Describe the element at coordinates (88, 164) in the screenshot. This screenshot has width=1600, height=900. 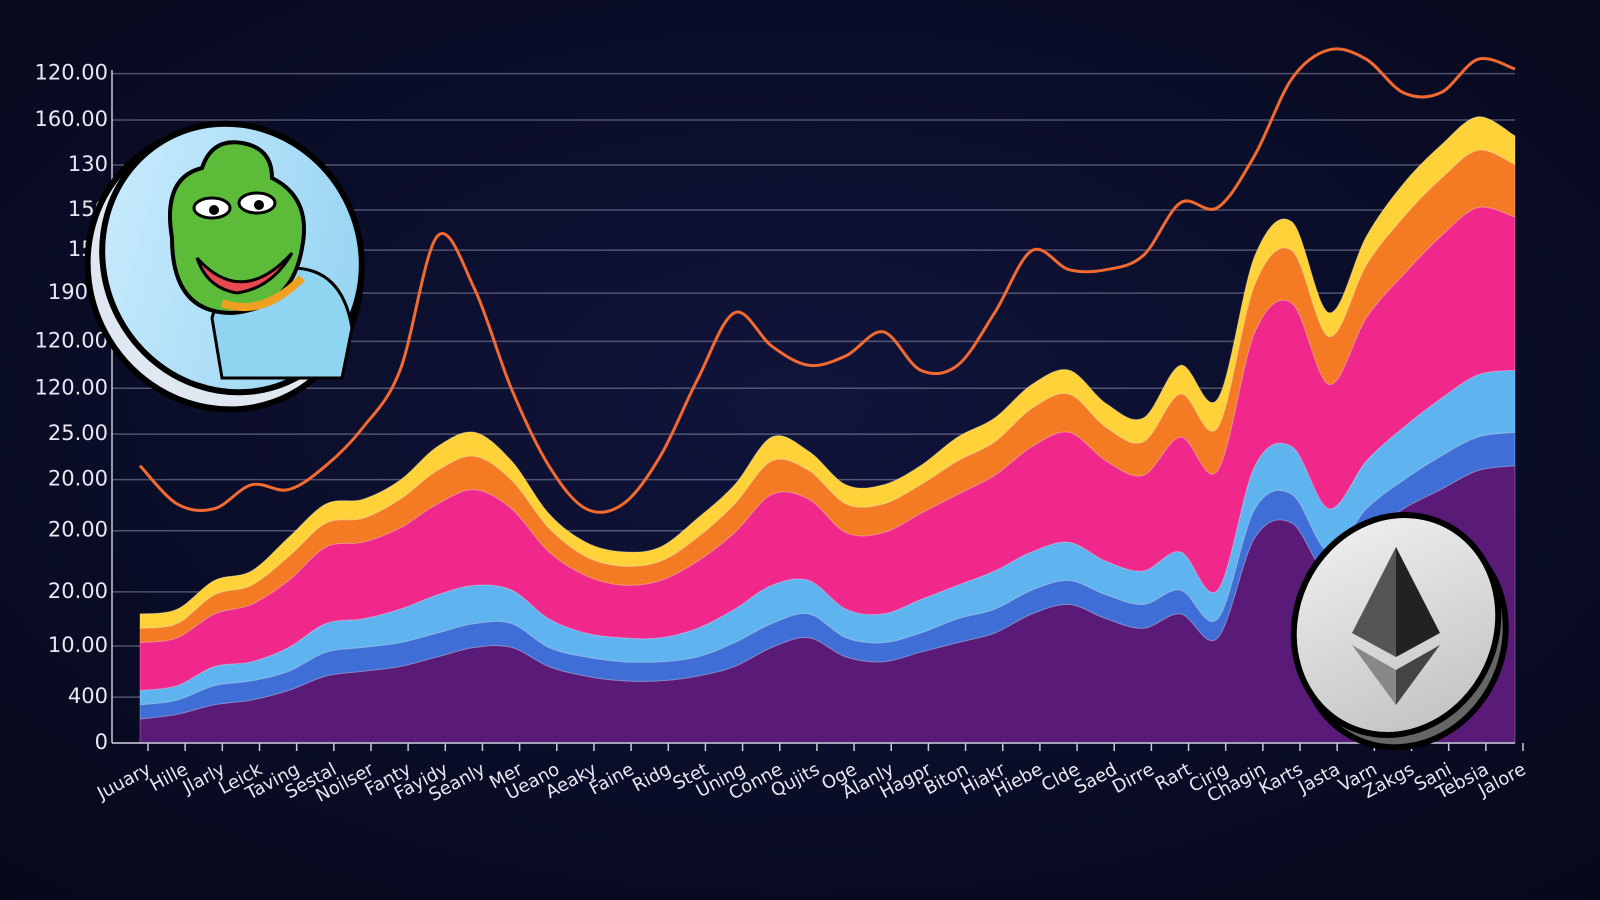
I see `y-tick-label: 130` at that location.